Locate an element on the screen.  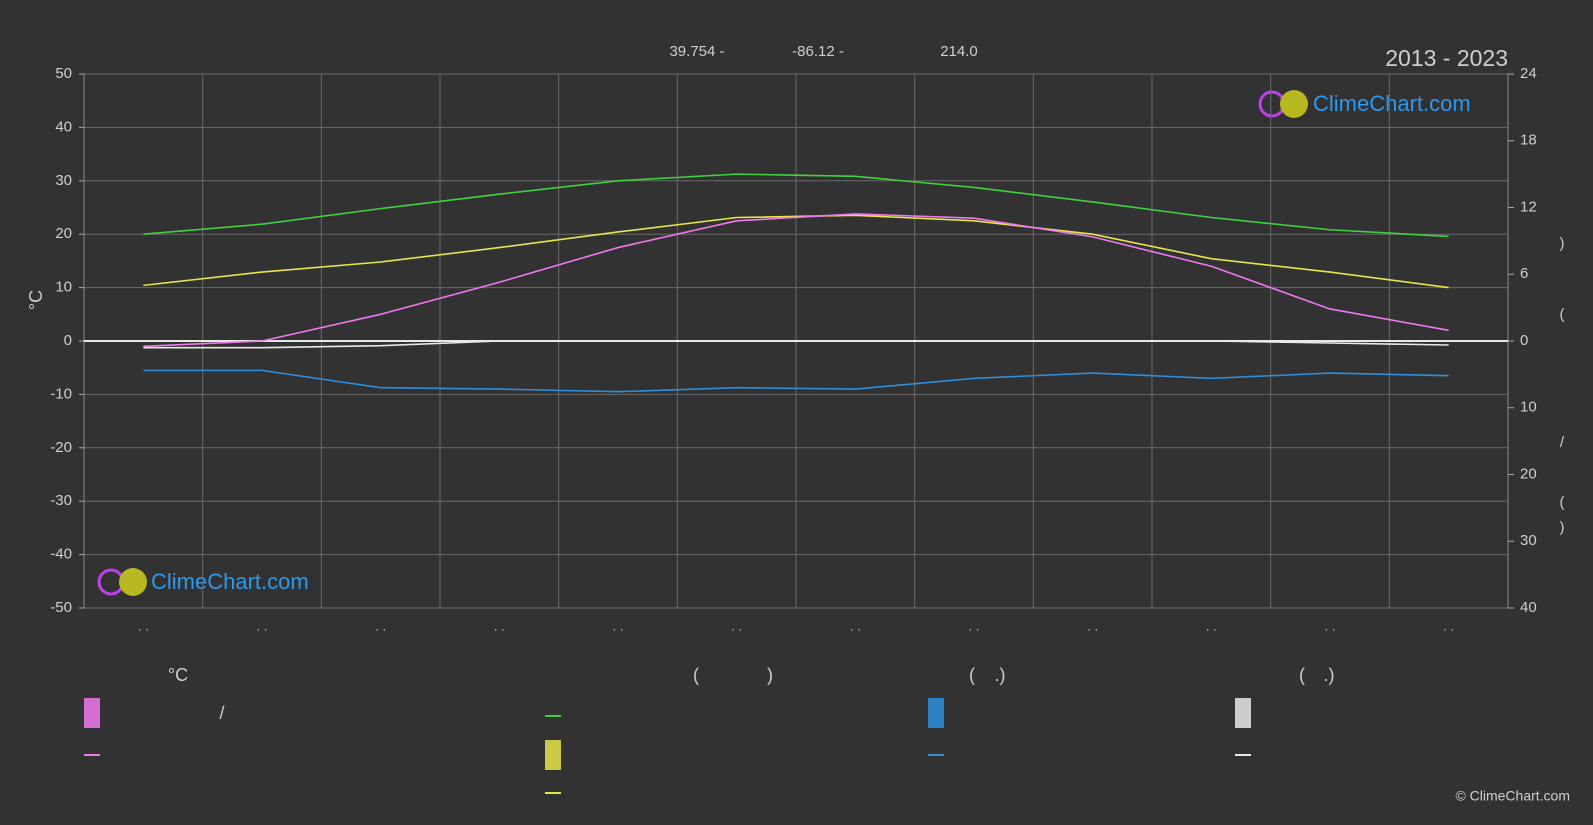
y-tick-label: 40 is located at coordinates (63, 126).